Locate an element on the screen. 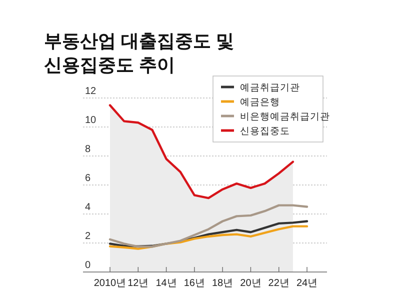  x-tick-label: 20년 is located at coordinates (251, 283).